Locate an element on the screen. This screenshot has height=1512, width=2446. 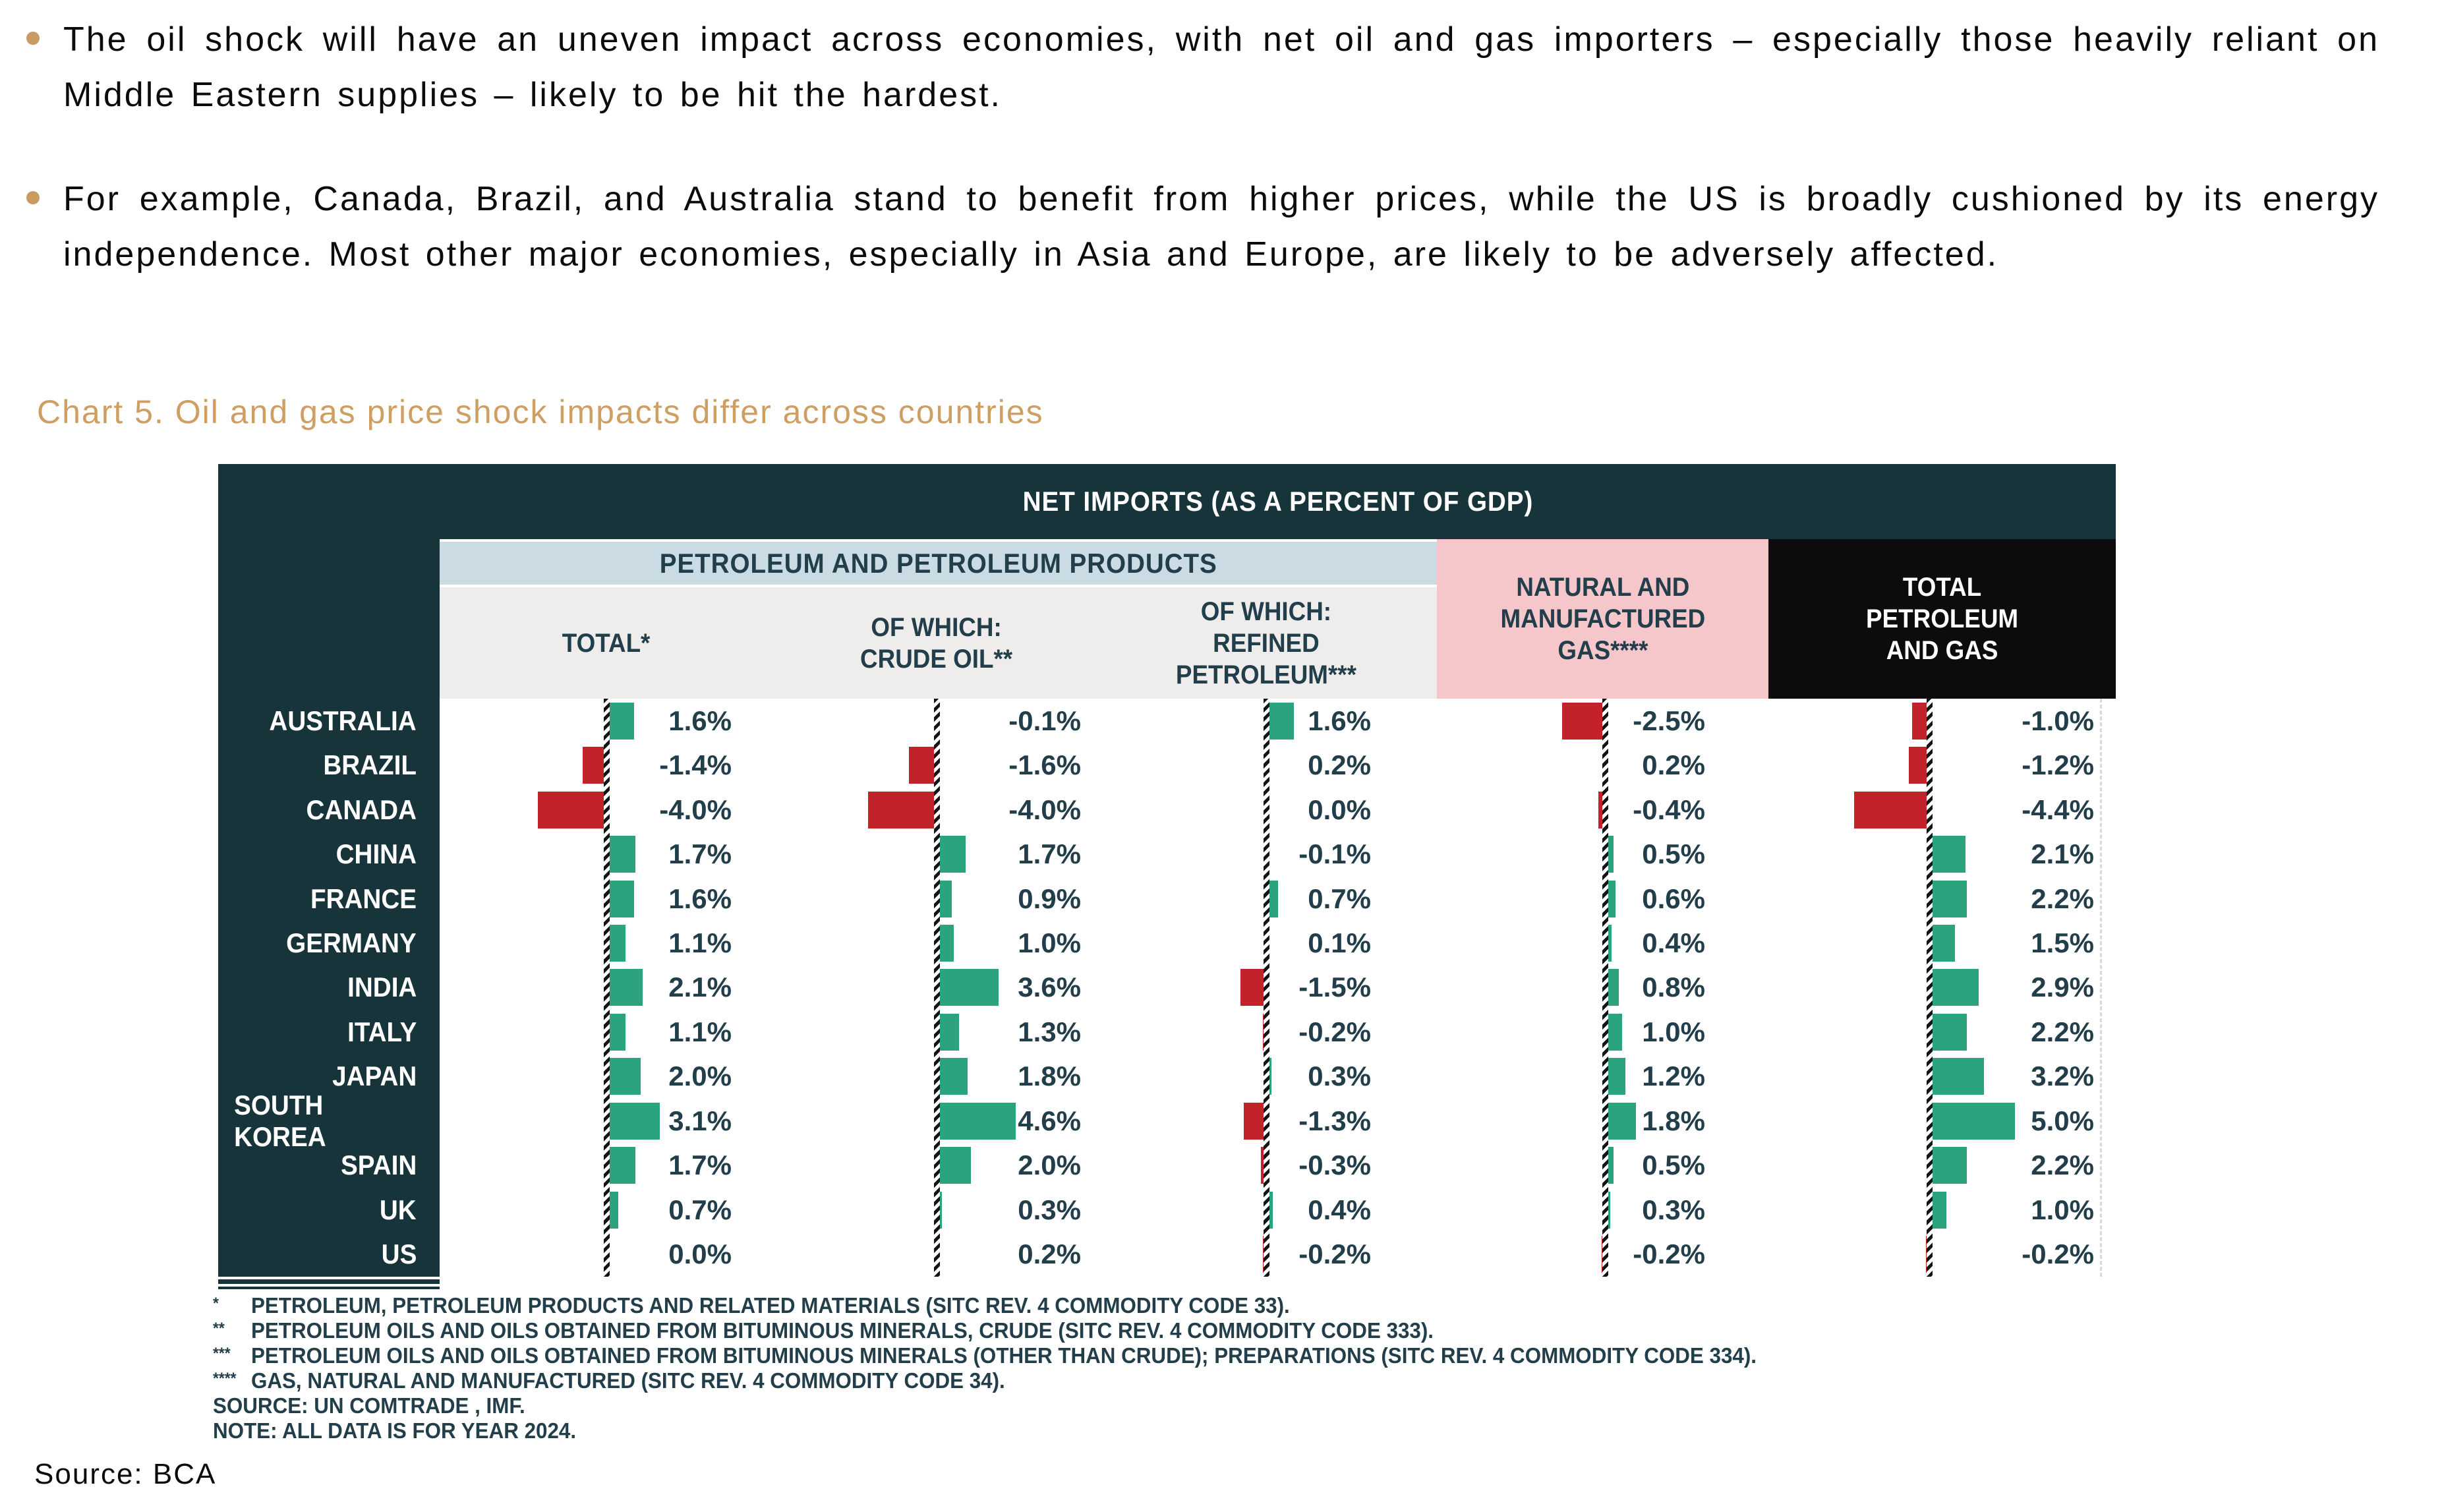
value-china-refined: -0.1% is located at coordinates (1334, 854).